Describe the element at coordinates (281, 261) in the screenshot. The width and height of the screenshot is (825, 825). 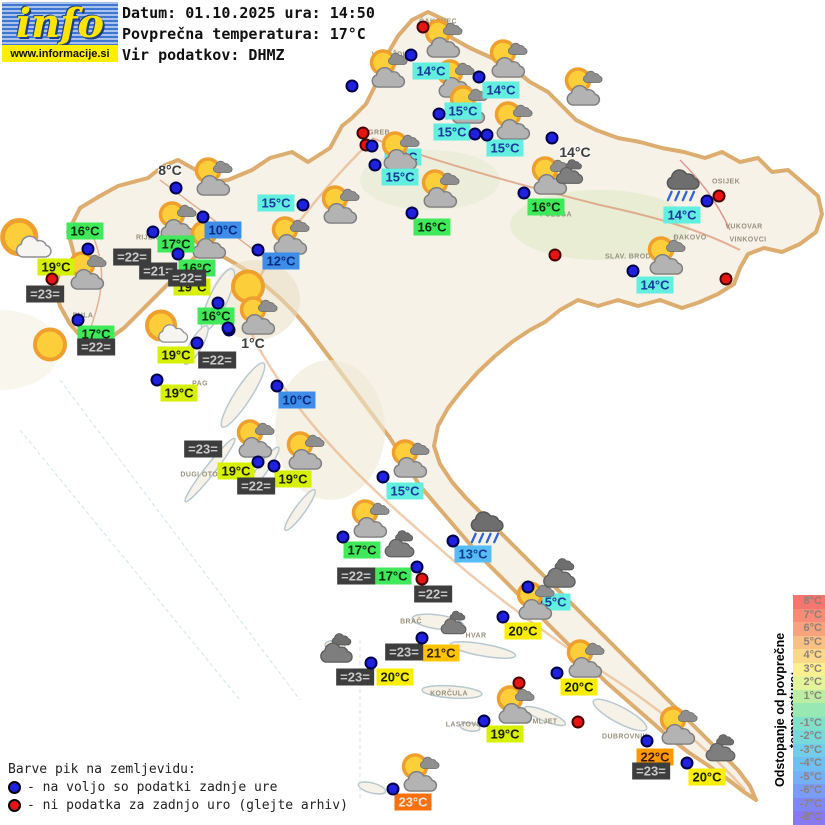
I see `temp-label: 12°C` at that location.